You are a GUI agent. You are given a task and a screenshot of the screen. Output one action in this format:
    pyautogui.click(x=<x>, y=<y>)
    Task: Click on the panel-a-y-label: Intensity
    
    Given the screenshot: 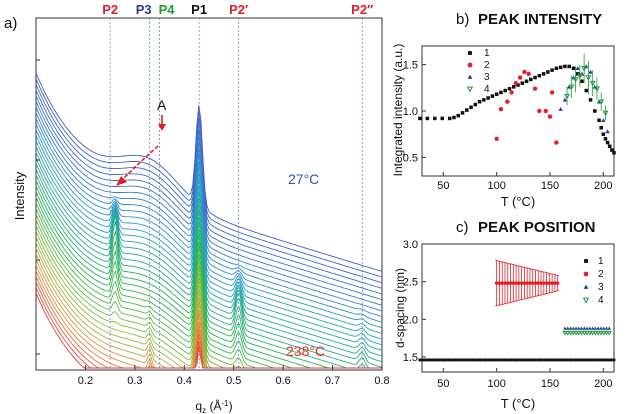 What is the action you would take?
    pyautogui.click(x=19, y=195)
    